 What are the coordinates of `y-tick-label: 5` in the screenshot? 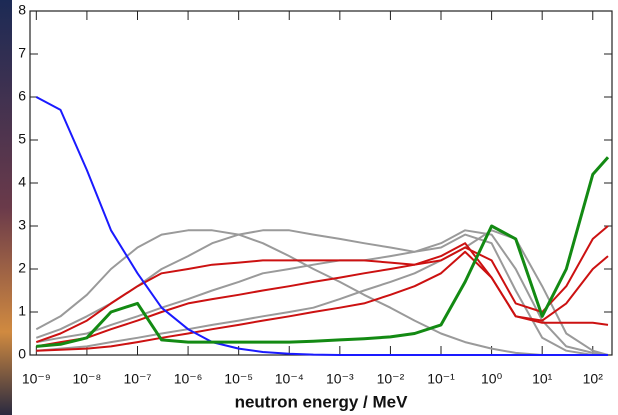 It's located at (22, 139).